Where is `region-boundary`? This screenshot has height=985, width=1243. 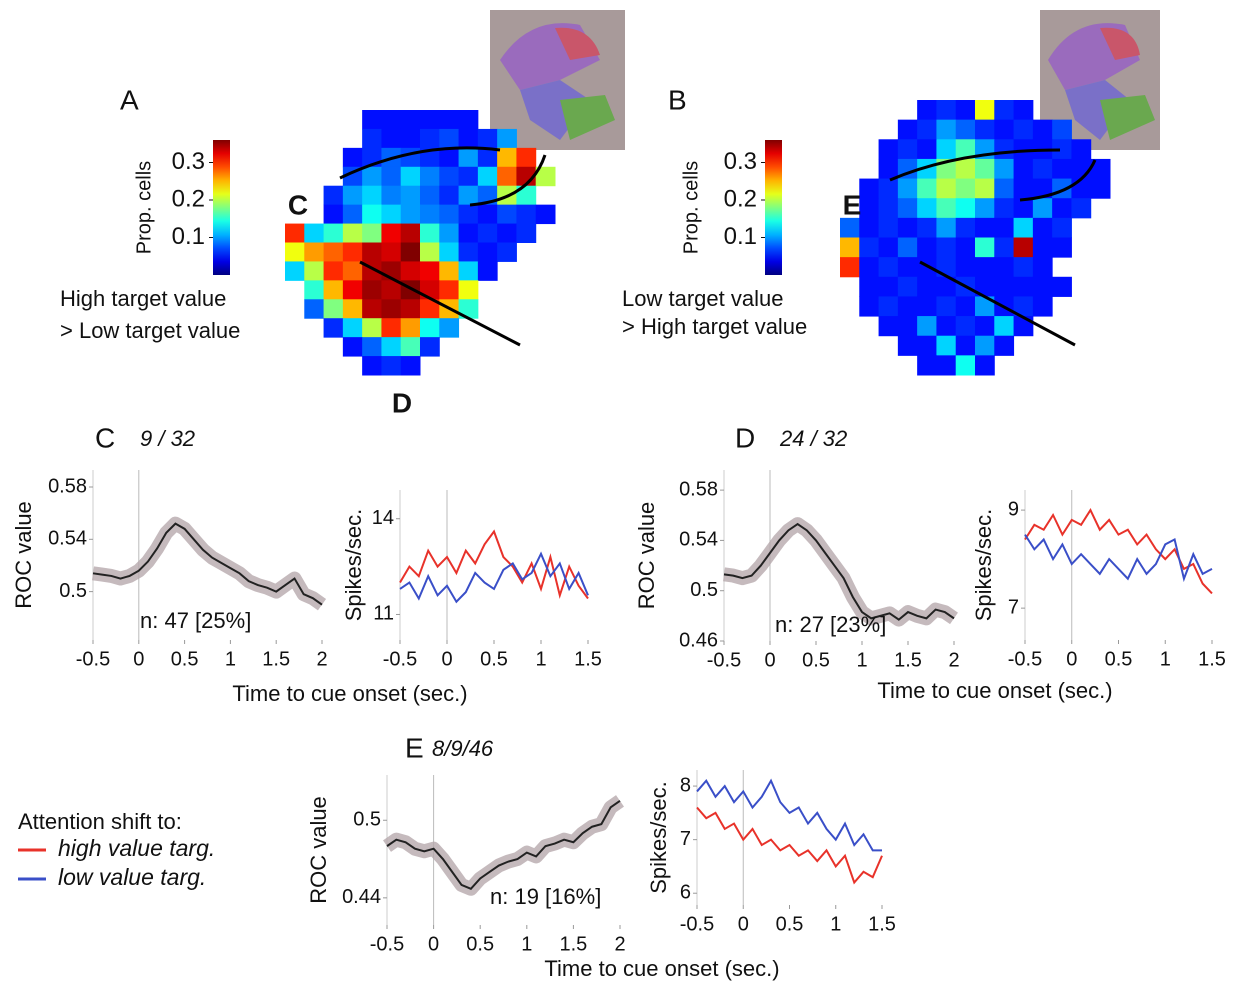
region-boundary is located at coordinates (975, 165).